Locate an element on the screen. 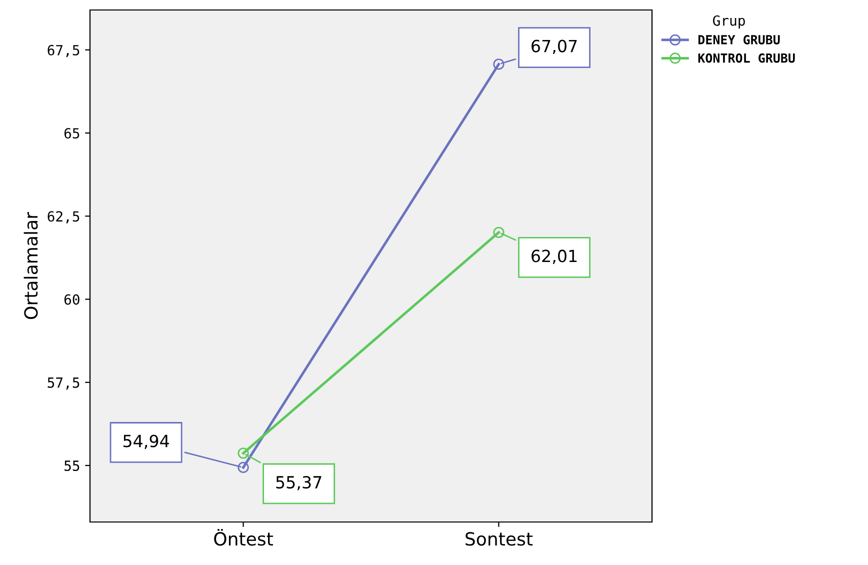  legend-title: Grup is located at coordinates (729, 22).